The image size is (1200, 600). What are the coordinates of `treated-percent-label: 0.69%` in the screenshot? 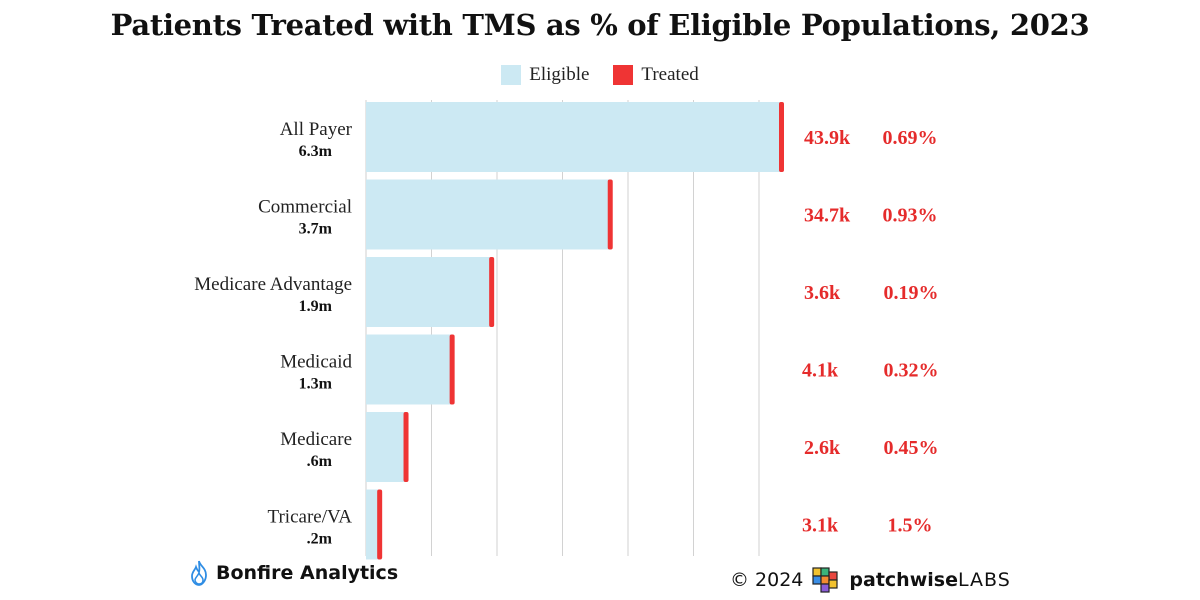 It's located at (910, 138).